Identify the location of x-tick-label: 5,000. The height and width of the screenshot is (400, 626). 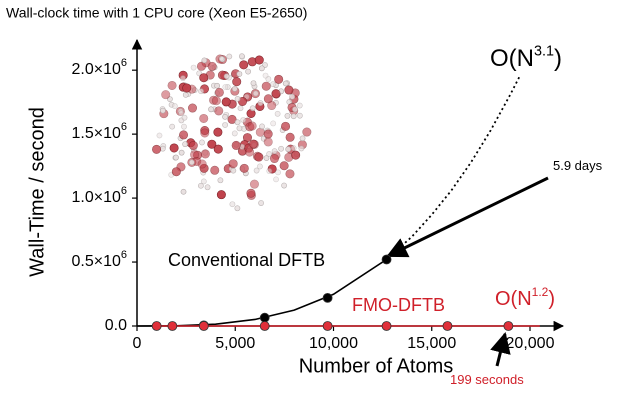
(235, 343).